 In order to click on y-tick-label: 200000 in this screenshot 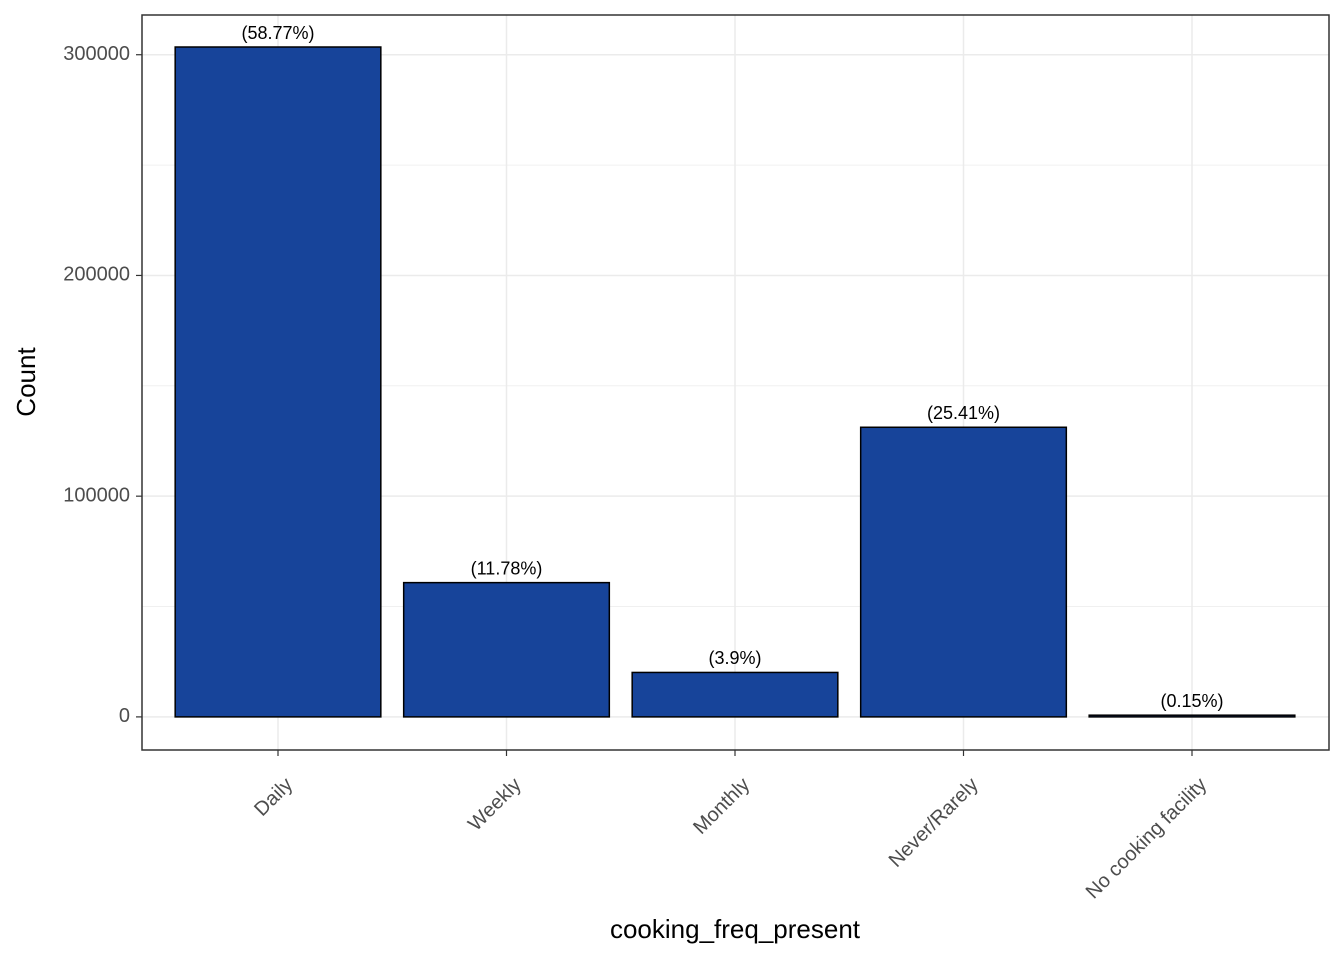, I will do `click(96, 275)`.